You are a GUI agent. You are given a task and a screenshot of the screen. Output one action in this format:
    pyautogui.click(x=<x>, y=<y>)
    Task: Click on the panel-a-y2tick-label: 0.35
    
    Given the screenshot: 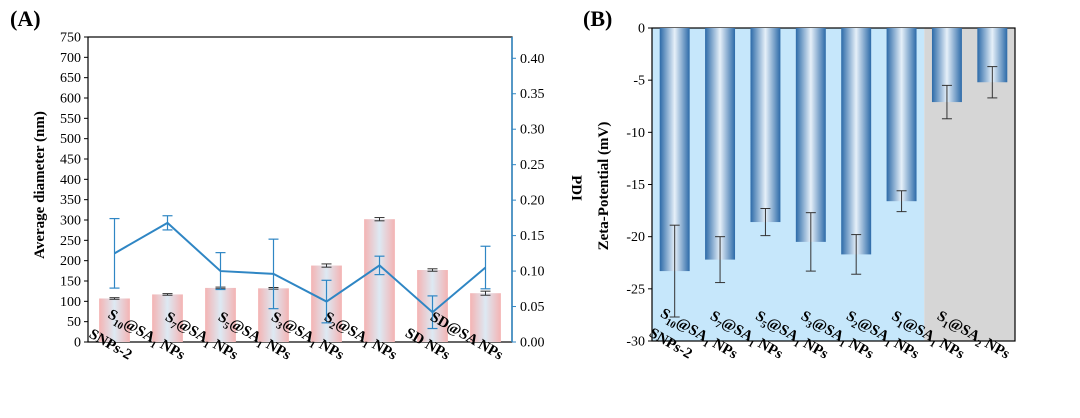 What is the action you would take?
    pyautogui.click(x=532, y=94)
    